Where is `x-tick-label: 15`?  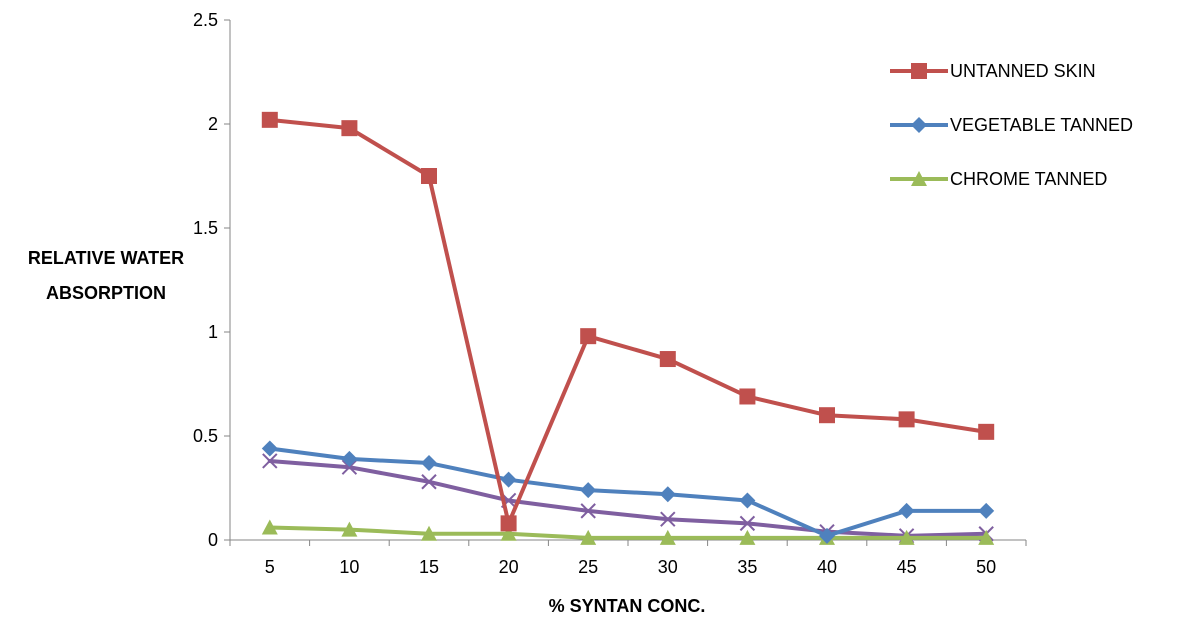 x-tick-label: 15 is located at coordinates (429, 567).